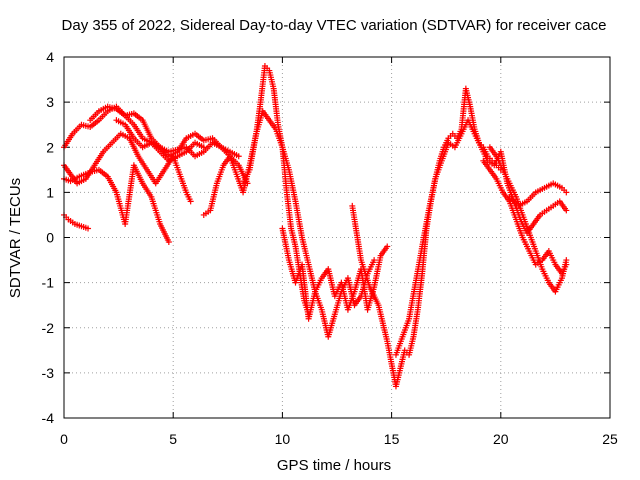  What do you see at coordinates (283, 439) in the screenshot?
I see `x-tick-label: 10` at bounding box center [283, 439].